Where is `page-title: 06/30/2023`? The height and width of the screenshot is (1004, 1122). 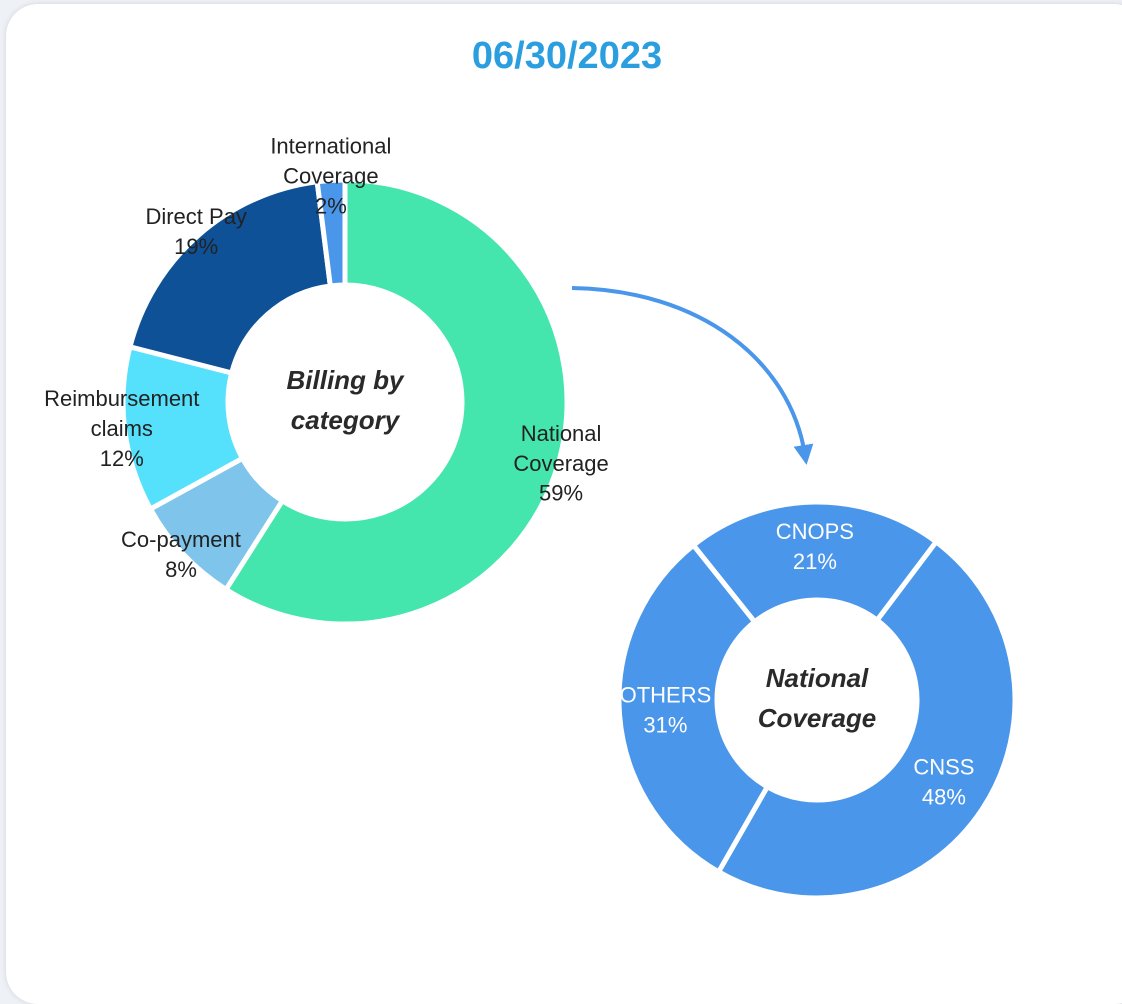
page-title: 06/30/2023 is located at coordinates (567, 56).